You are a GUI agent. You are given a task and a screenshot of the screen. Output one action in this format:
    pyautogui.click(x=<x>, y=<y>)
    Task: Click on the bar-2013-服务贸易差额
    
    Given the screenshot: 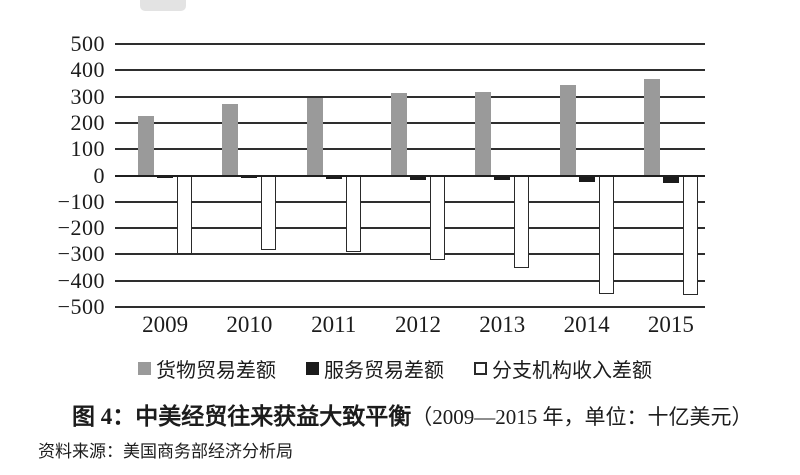 What is the action you would take?
    pyautogui.click(x=502, y=178)
    